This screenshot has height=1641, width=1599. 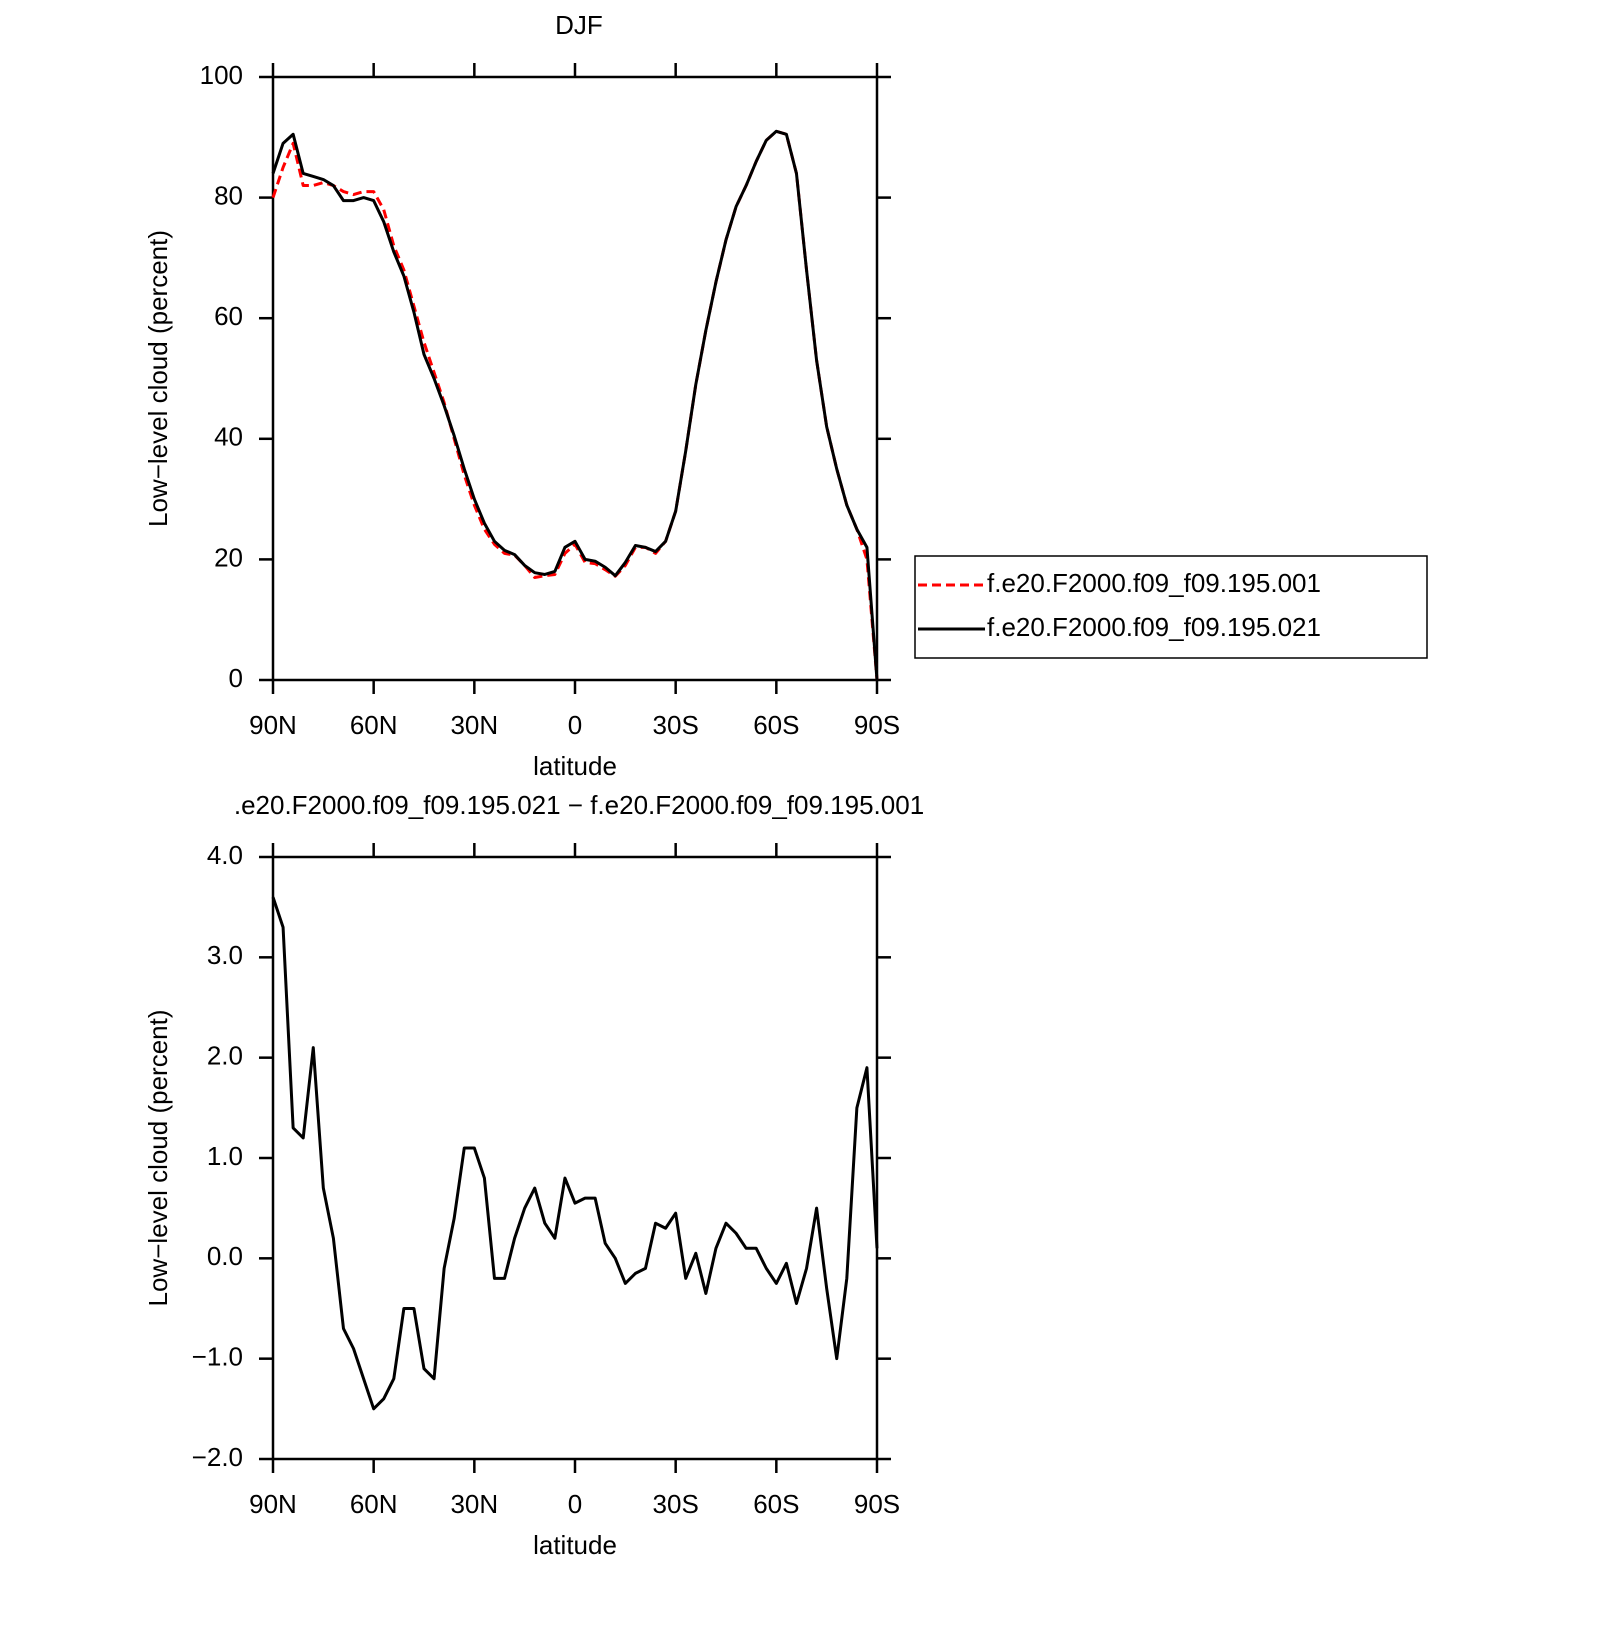 What do you see at coordinates (225, 1056) in the screenshot?
I see `y-tick-label: 2.0` at bounding box center [225, 1056].